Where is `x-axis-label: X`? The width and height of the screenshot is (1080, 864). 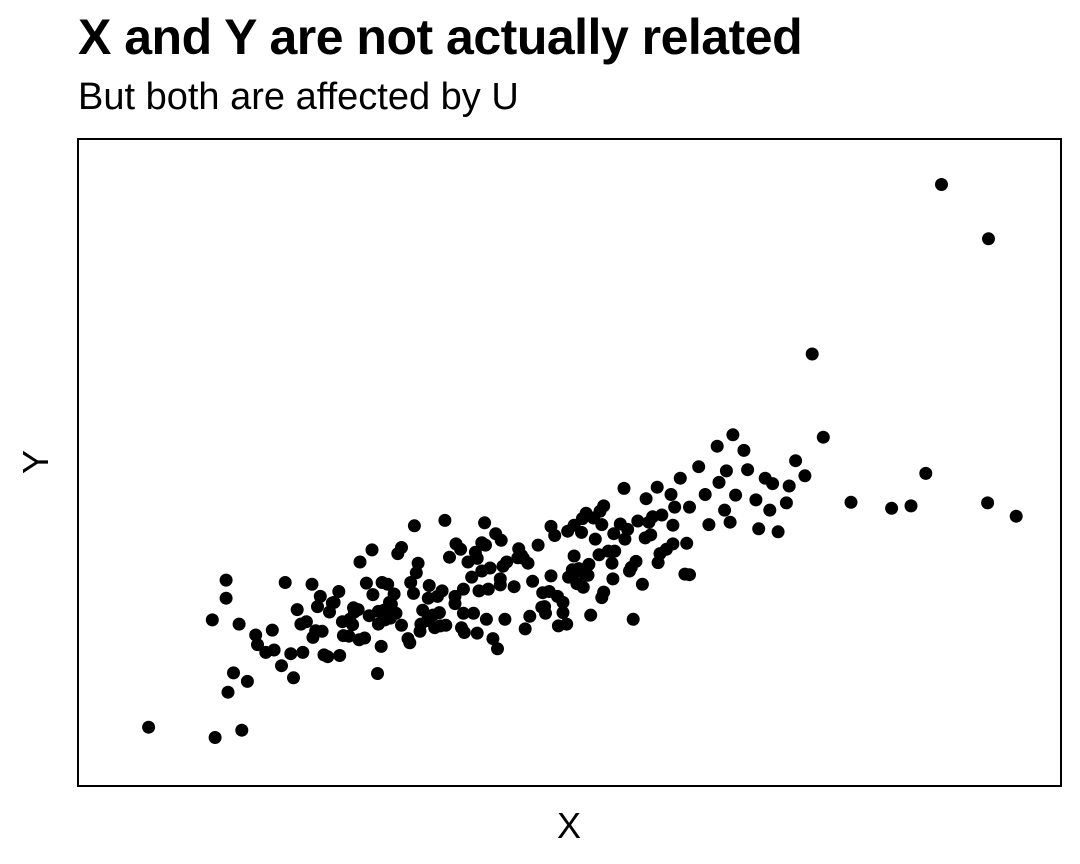 x-axis-label: X is located at coordinates (569, 825).